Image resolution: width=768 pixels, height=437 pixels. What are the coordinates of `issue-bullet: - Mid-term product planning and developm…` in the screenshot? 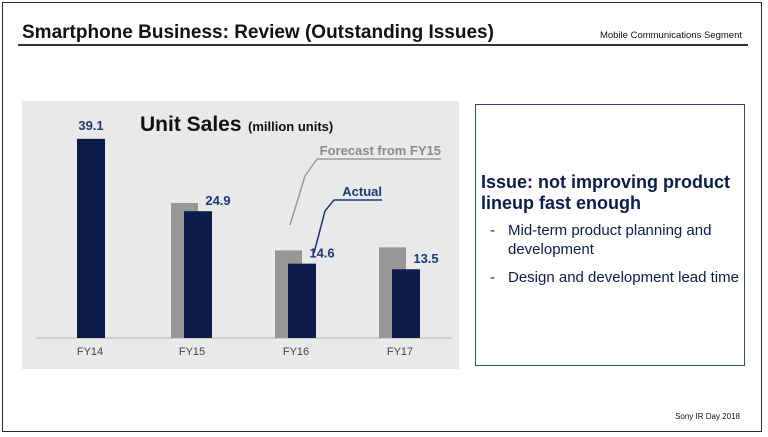 It's located at (617, 240).